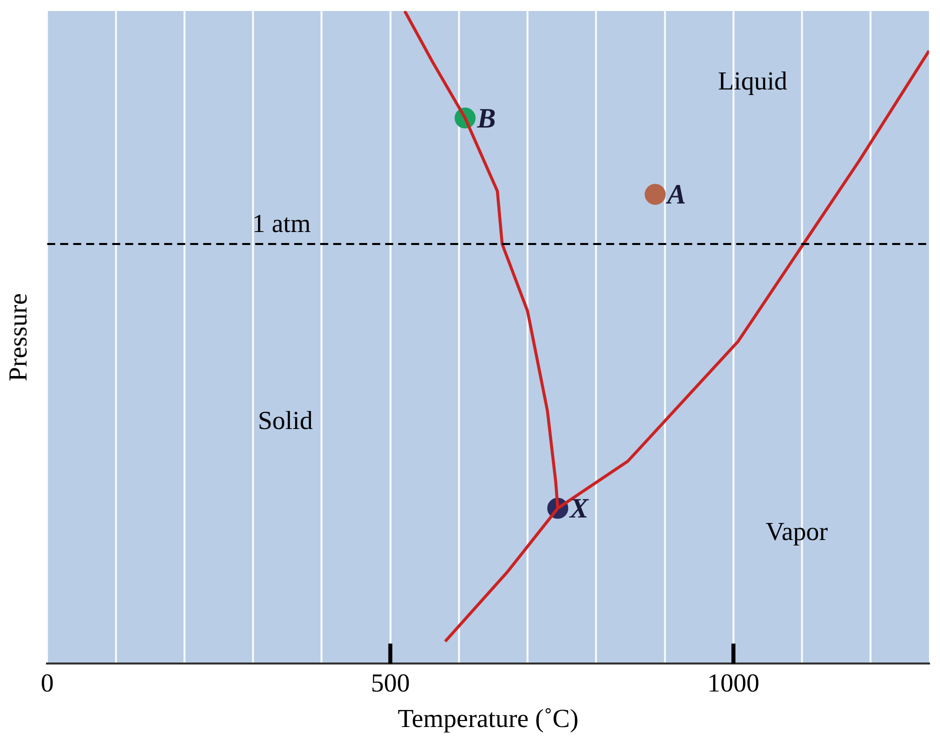 The width and height of the screenshot is (940, 745). Describe the element at coordinates (390, 683) in the screenshot. I see `x-tick-label: 500` at that location.